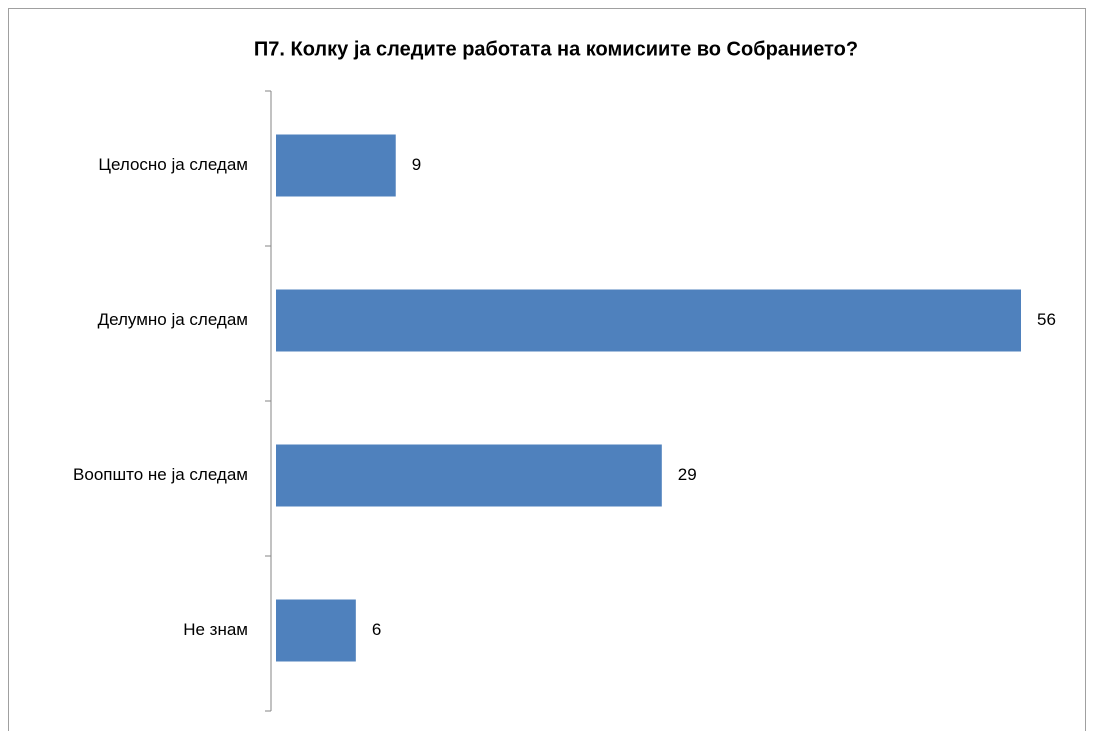  Describe the element at coordinates (173, 164) in the screenshot. I see `category-label: Целосно ја следам` at that location.